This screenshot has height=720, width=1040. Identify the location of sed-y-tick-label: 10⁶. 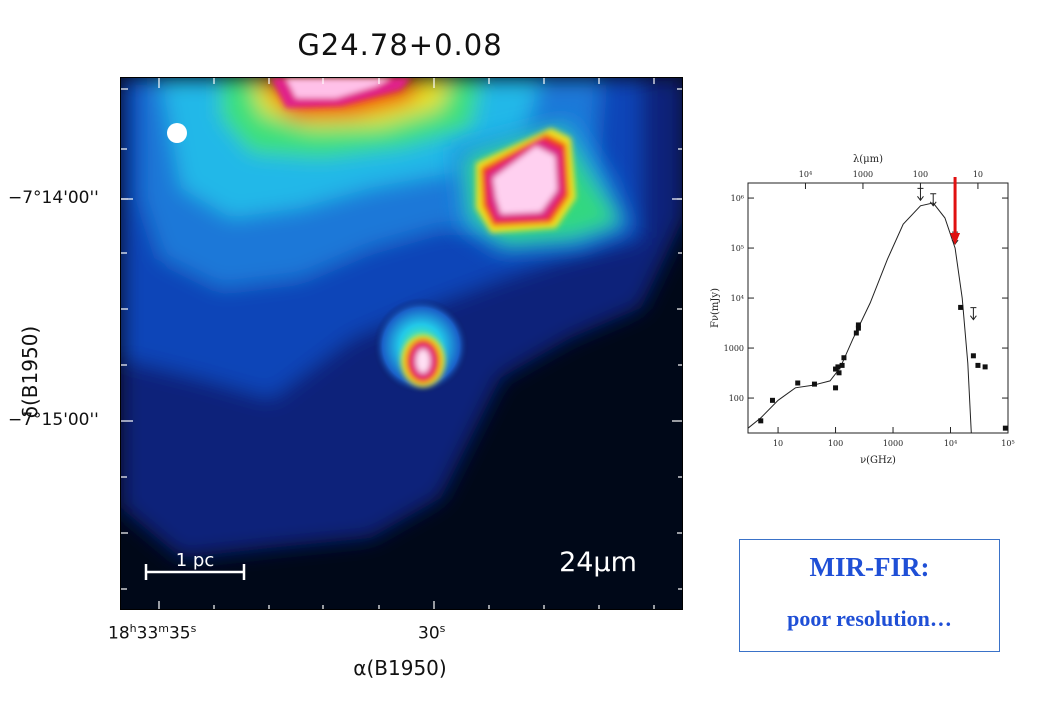
(737, 198).